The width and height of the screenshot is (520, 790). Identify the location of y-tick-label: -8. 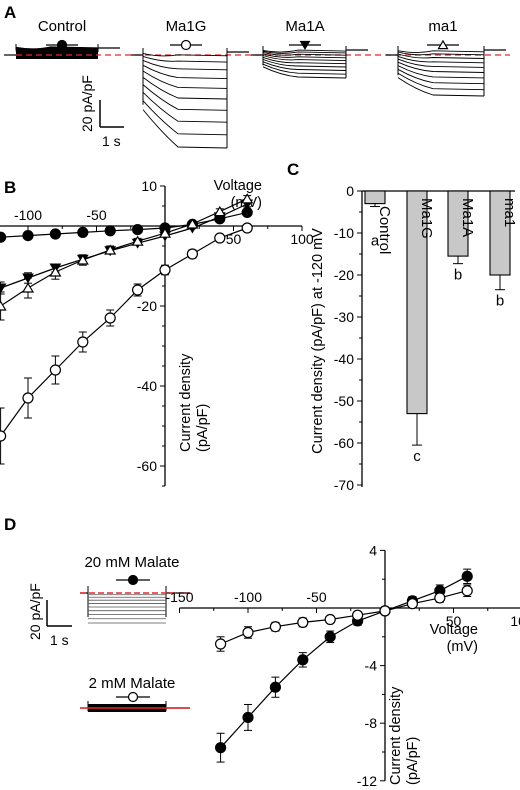
(371, 723).